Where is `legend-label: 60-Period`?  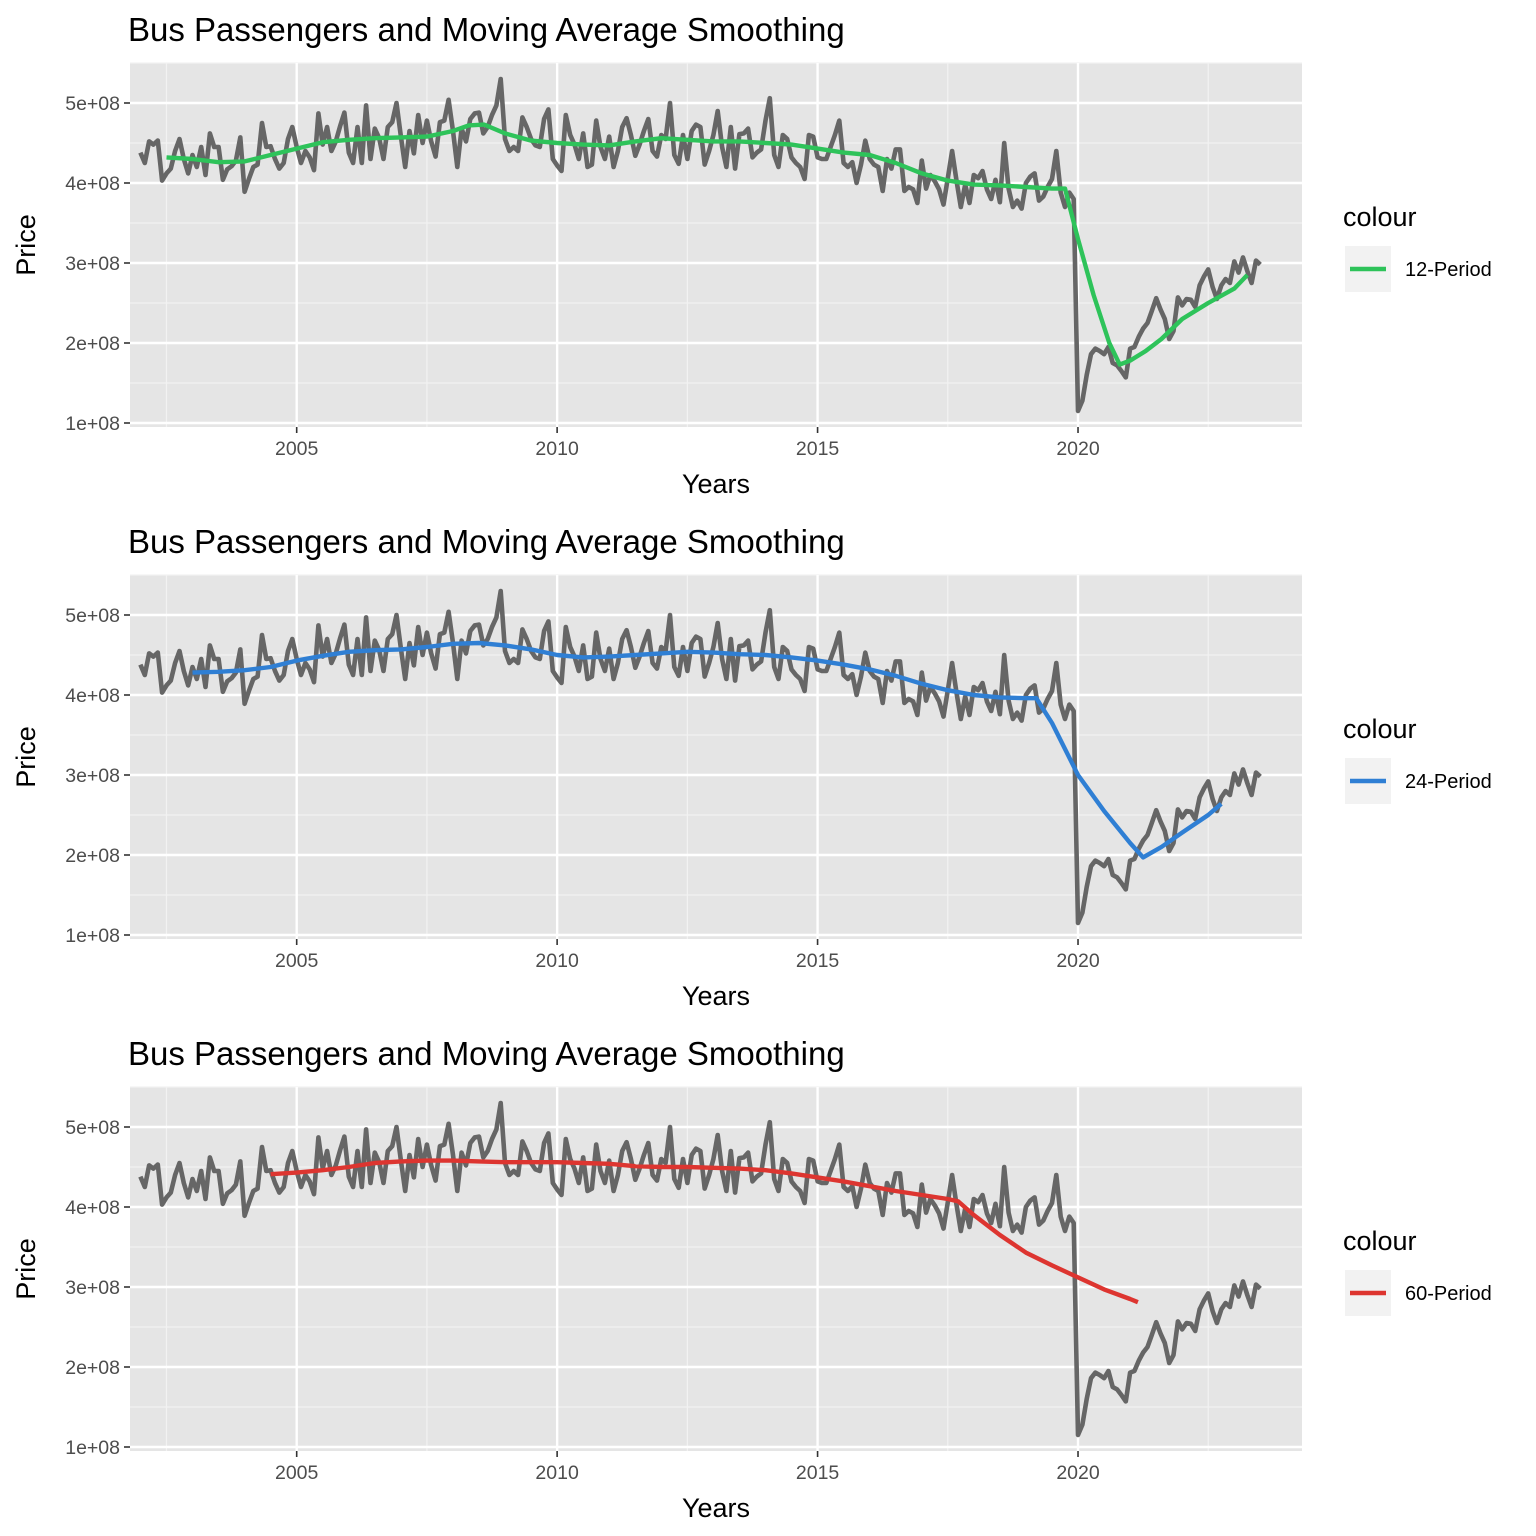 legend-label: 60-Period is located at coordinates (1448, 1294).